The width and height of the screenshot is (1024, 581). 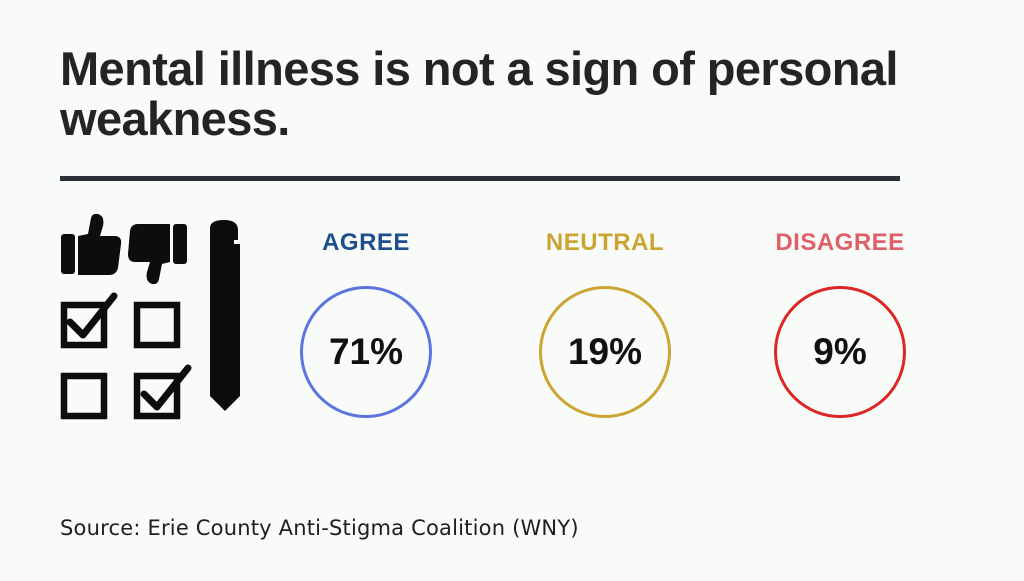 I want to click on divider, so click(x=480, y=178).